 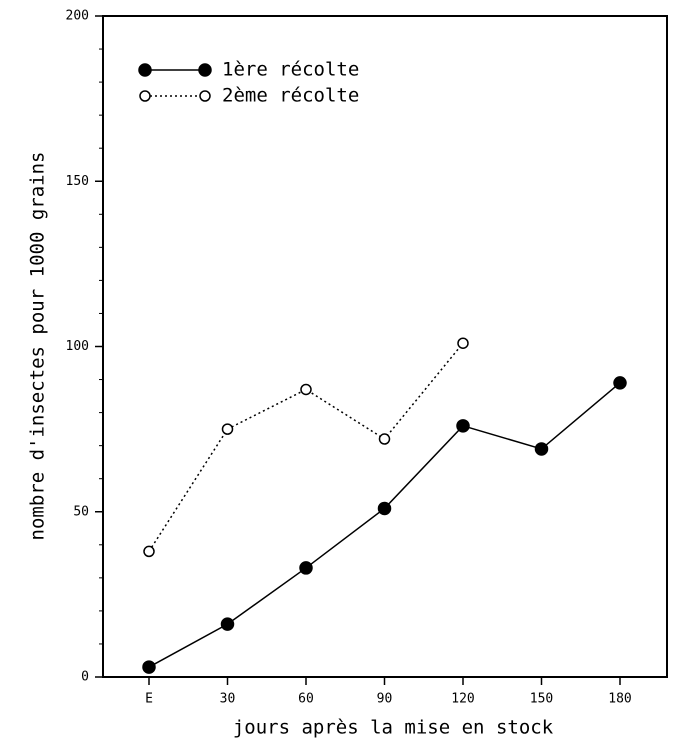 What do you see at coordinates (290, 70) in the screenshot?
I see `legend-label: 1ère récolte` at bounding box center [290, 70].